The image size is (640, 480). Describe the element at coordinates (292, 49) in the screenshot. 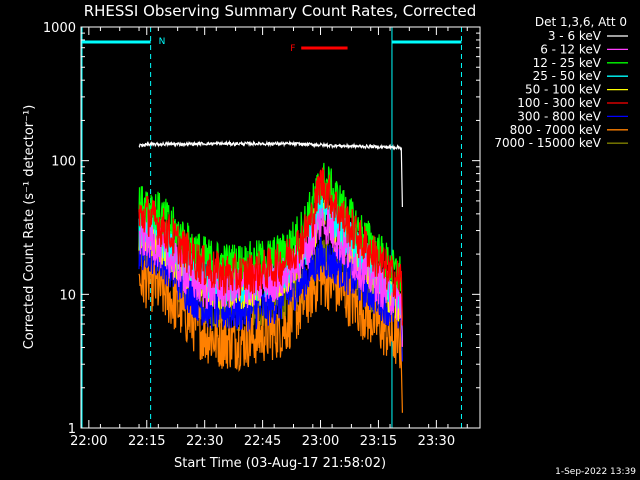

I see `flare-flag-label: F` at that location.